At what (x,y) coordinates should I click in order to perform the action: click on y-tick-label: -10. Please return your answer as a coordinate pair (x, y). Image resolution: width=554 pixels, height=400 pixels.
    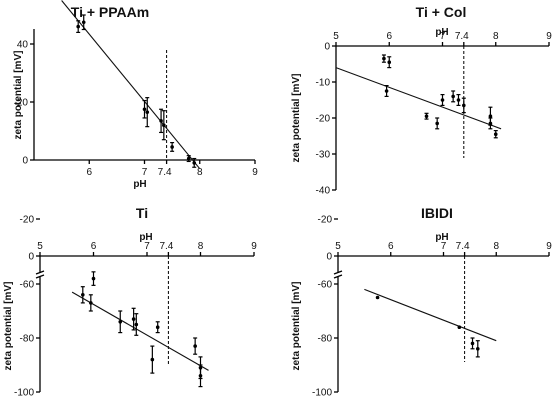
    Looking at the image, I should click on (323, 83).